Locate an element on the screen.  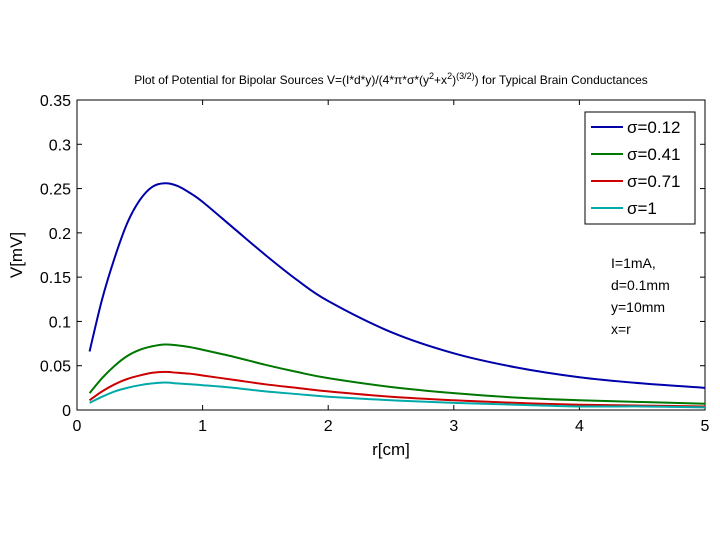
annotation-line: x=r is located at coordinates (621, 329).